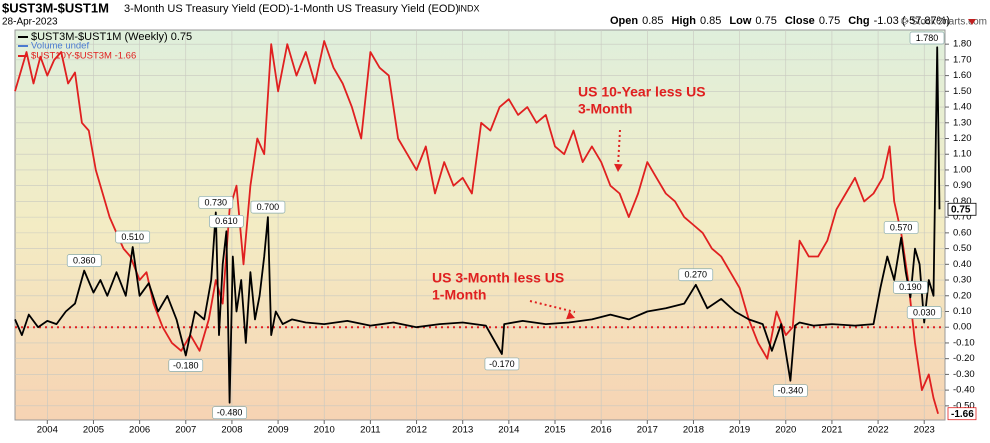 The height and width of the screenshot is (443, 990). I want to click on legend-label: $UST10Y-$UST3M -1.66, so click(83, 56).